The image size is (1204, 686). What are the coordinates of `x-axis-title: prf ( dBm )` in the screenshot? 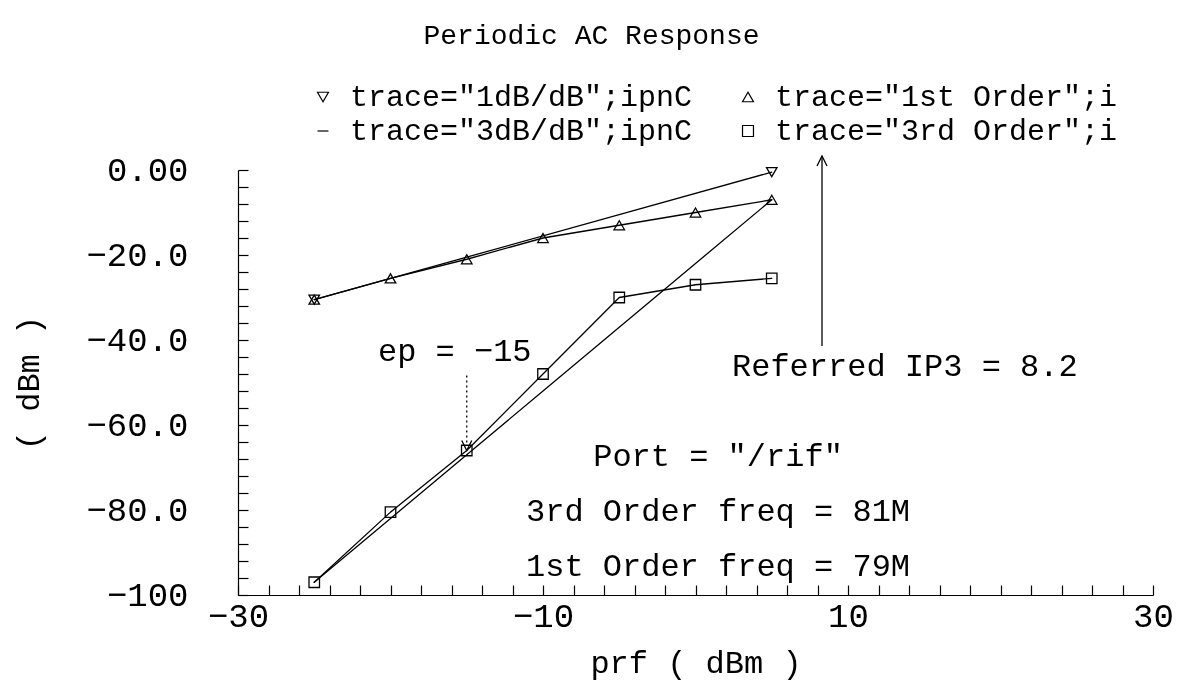 It's located at (696, 664).